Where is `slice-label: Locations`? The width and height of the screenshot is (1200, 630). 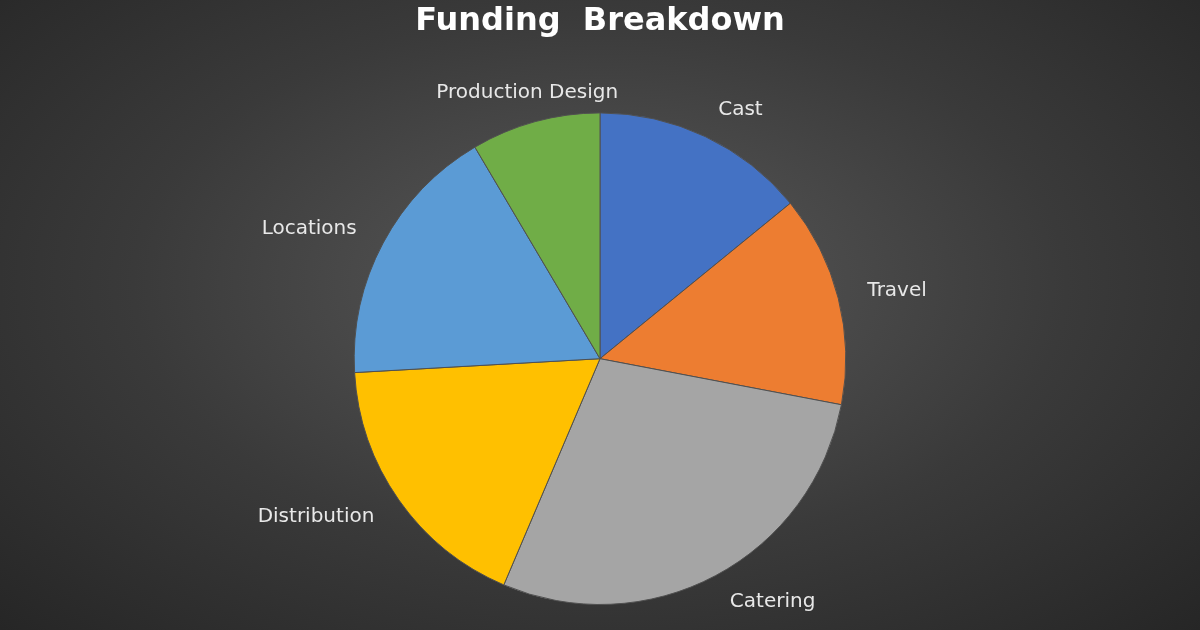 slice-label: Locations is located at coordinates (309, 227).